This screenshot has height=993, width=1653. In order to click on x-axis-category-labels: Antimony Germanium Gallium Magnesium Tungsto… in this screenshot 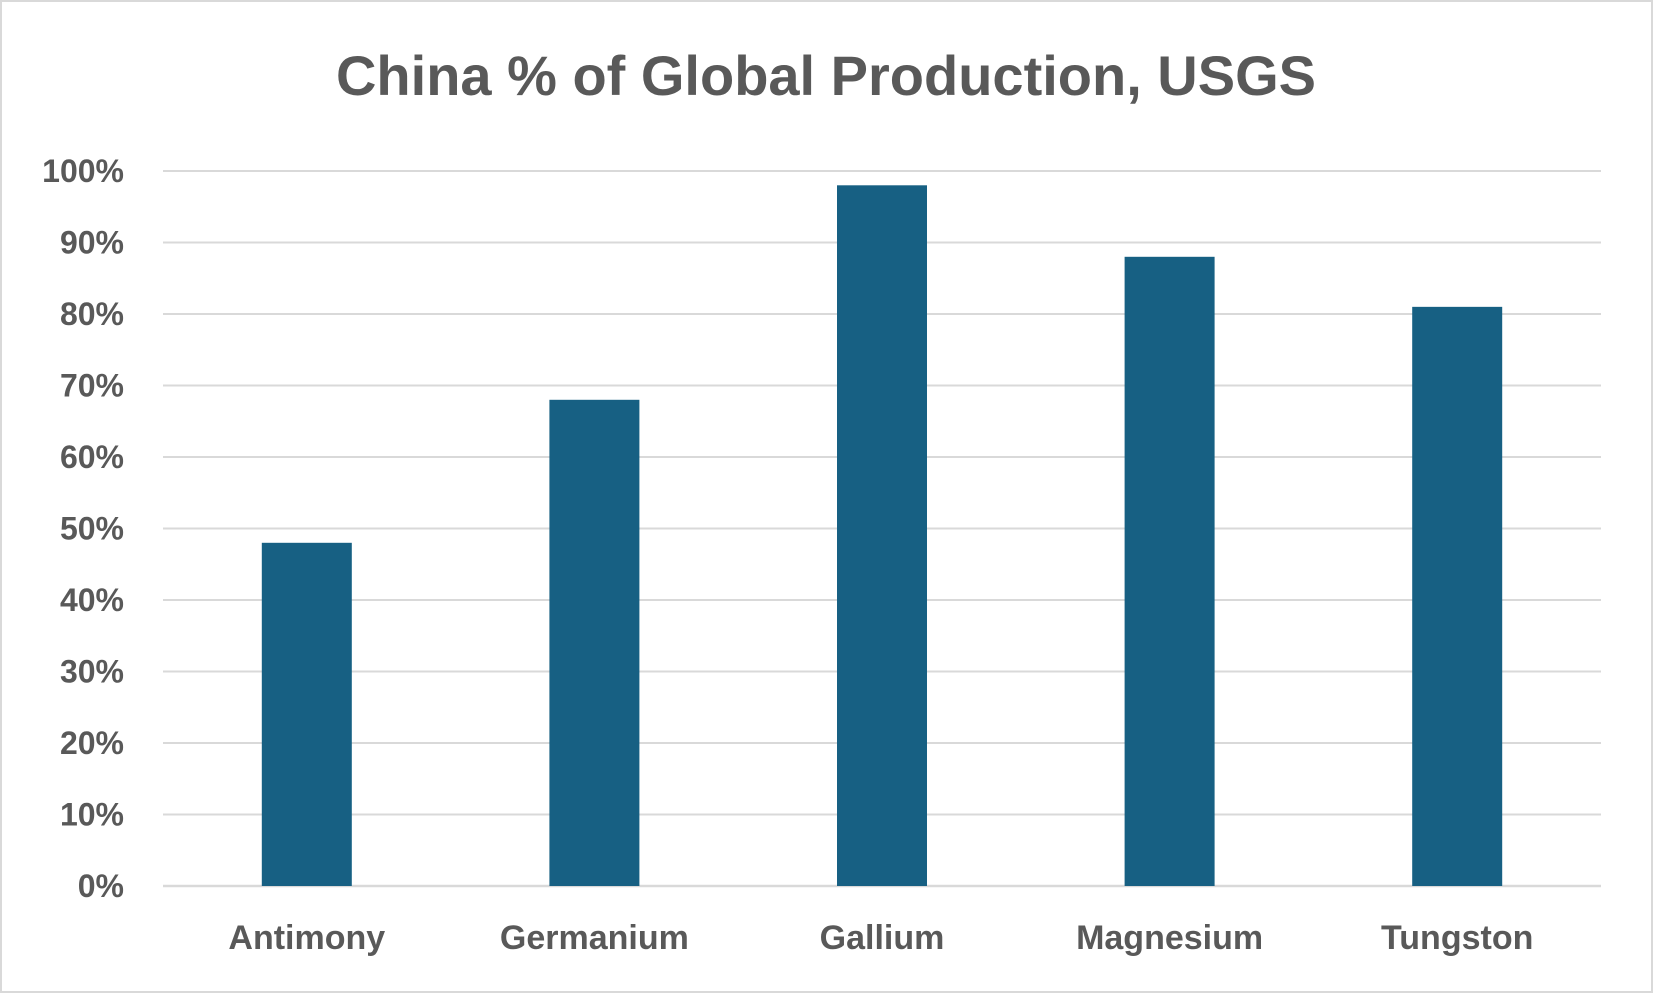, I will do `click(880, 938)`.